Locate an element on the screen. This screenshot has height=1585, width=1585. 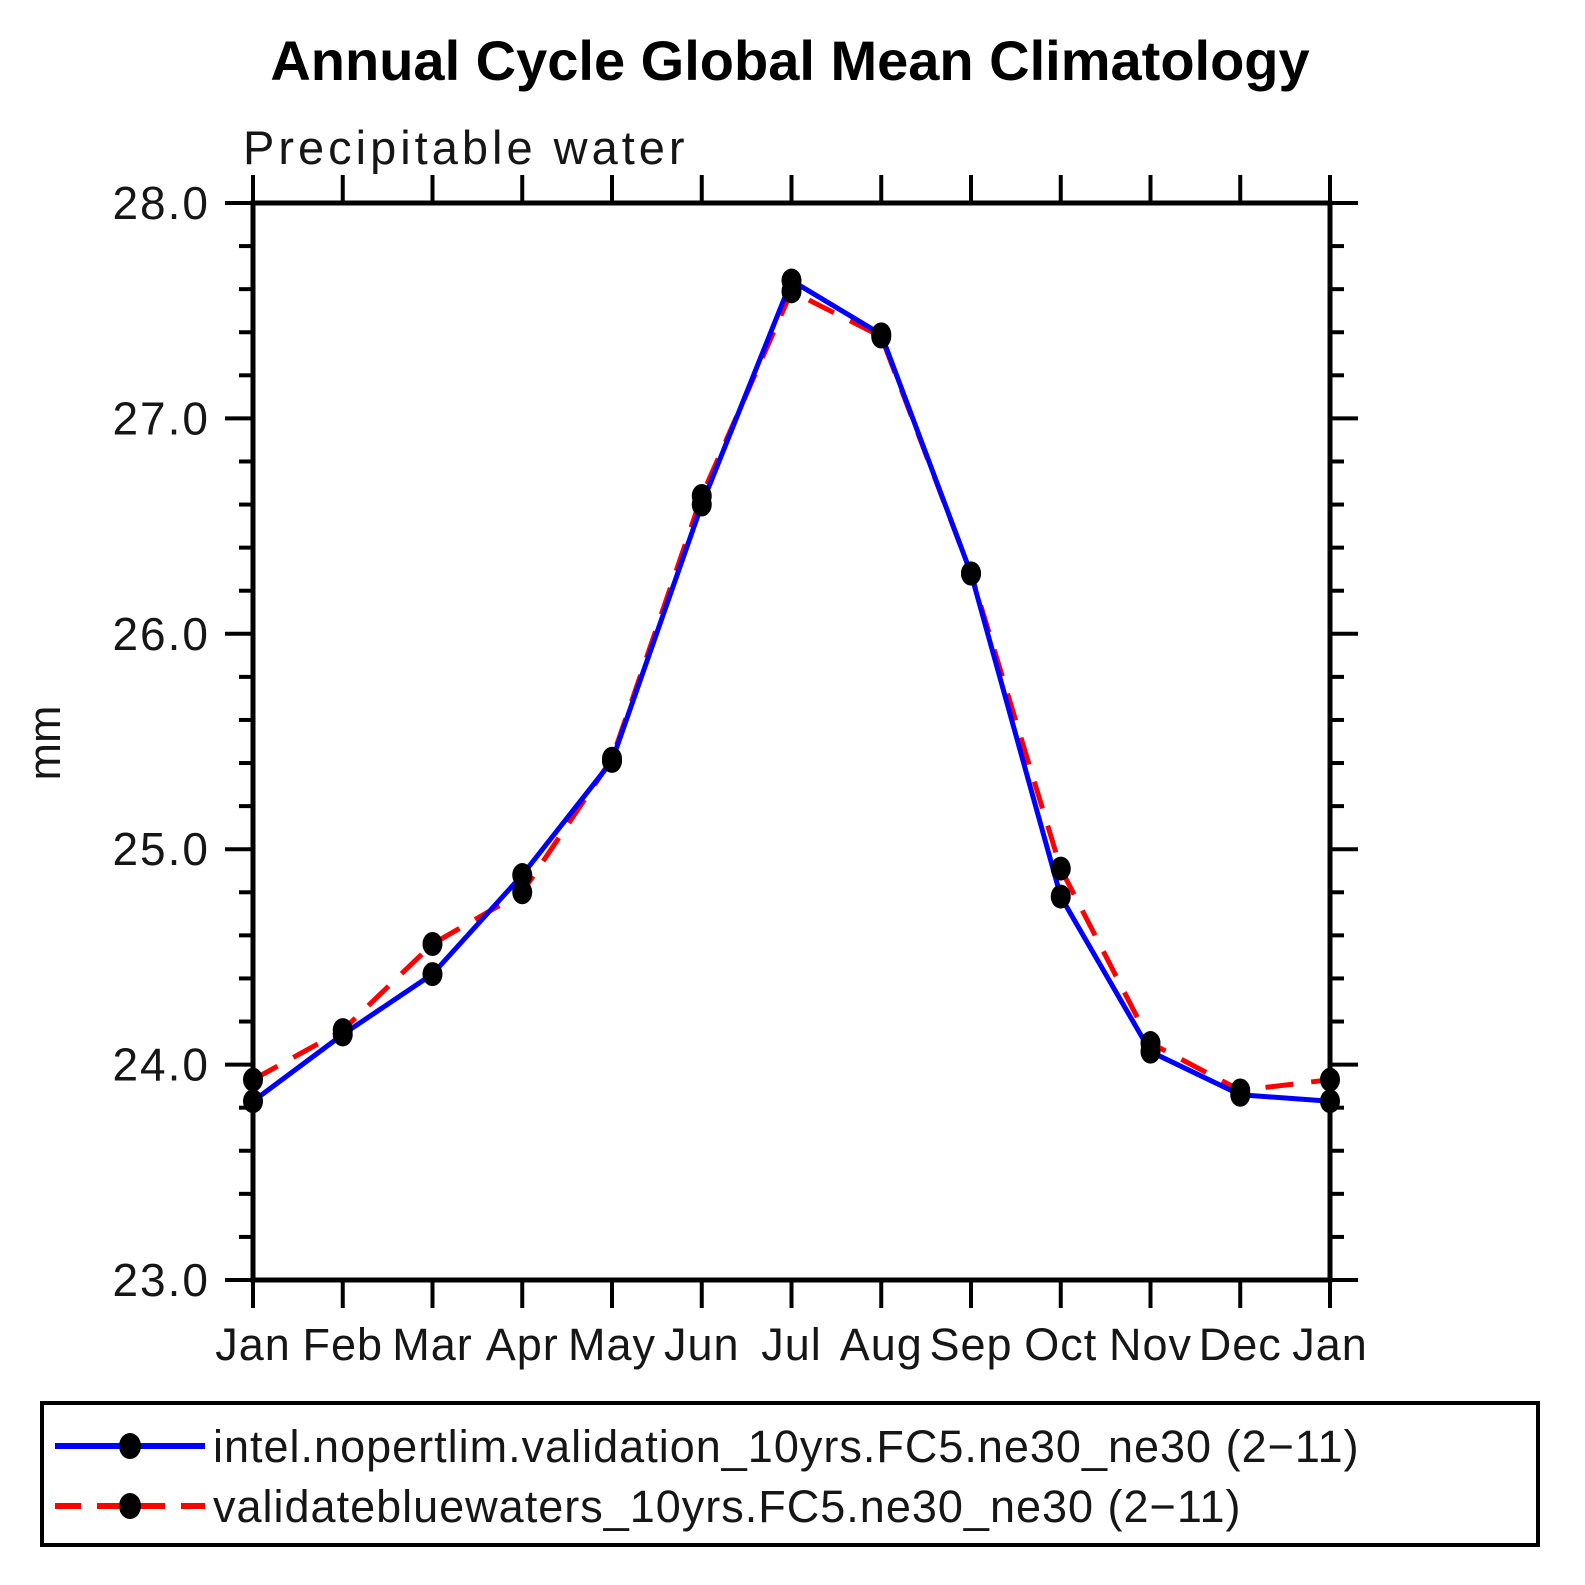
x-tick-label: Feb is located at coordinates (342, 1344).